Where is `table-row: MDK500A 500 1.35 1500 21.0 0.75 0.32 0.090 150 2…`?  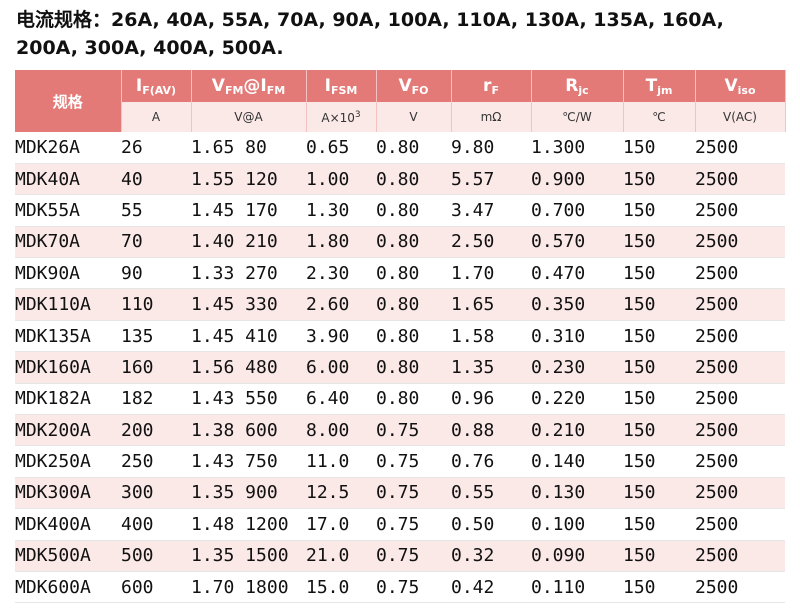 table-row: MDK500A 500 1.35 1500 21.0 0.75 0.32 0.090 150 2… is located at coordinates (400, 556).